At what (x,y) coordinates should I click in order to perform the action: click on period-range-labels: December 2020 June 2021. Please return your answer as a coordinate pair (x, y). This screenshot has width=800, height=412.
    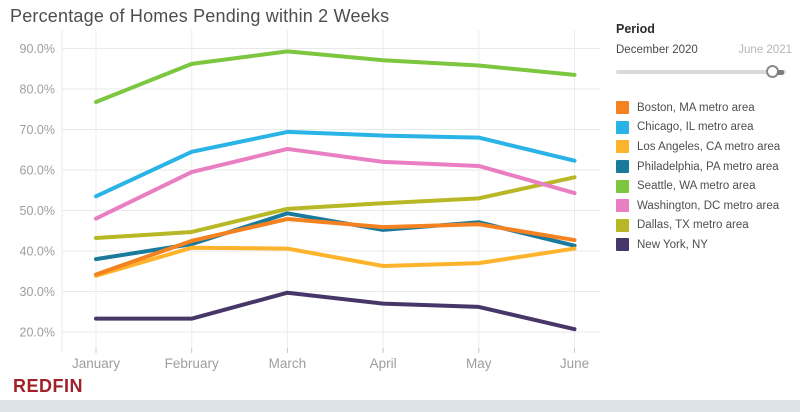
    Looking at the image, I should click on (704, 50).